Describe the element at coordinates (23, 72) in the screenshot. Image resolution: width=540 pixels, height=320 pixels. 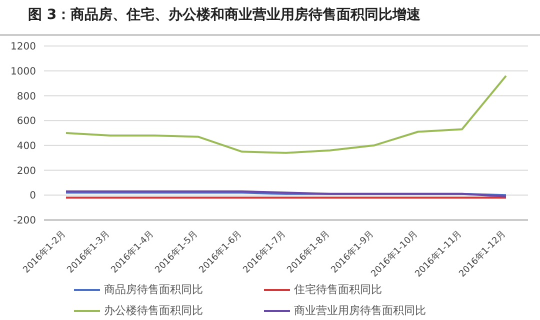
I see `y-tick-label: 1000` at that location.